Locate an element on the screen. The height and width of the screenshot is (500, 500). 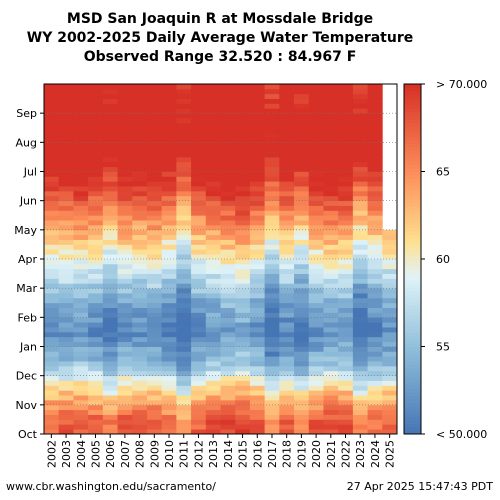
chart-subtitle: Observed Range 32.520 : 84.967 F is located at coordinates (220, 57).